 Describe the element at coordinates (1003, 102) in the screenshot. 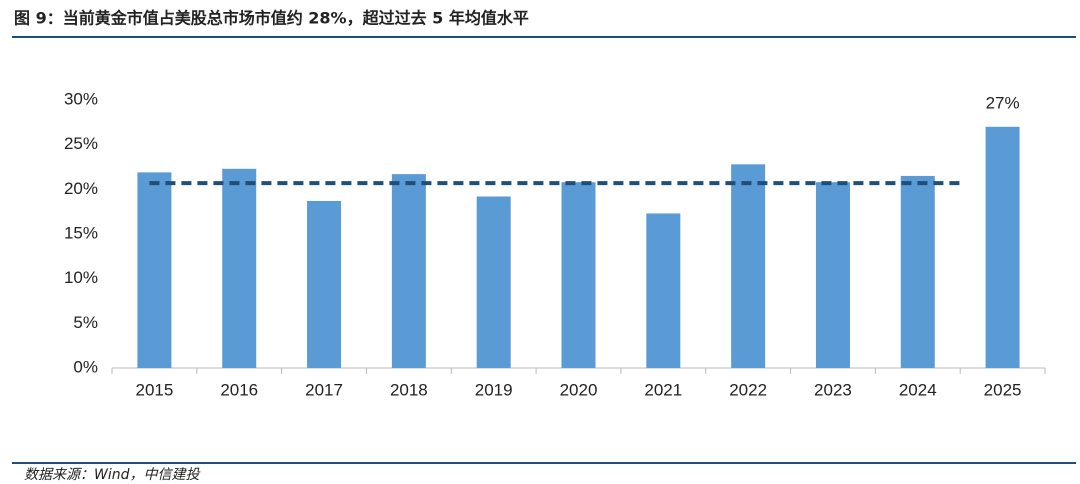

I see `value-label: 27%` at that location.